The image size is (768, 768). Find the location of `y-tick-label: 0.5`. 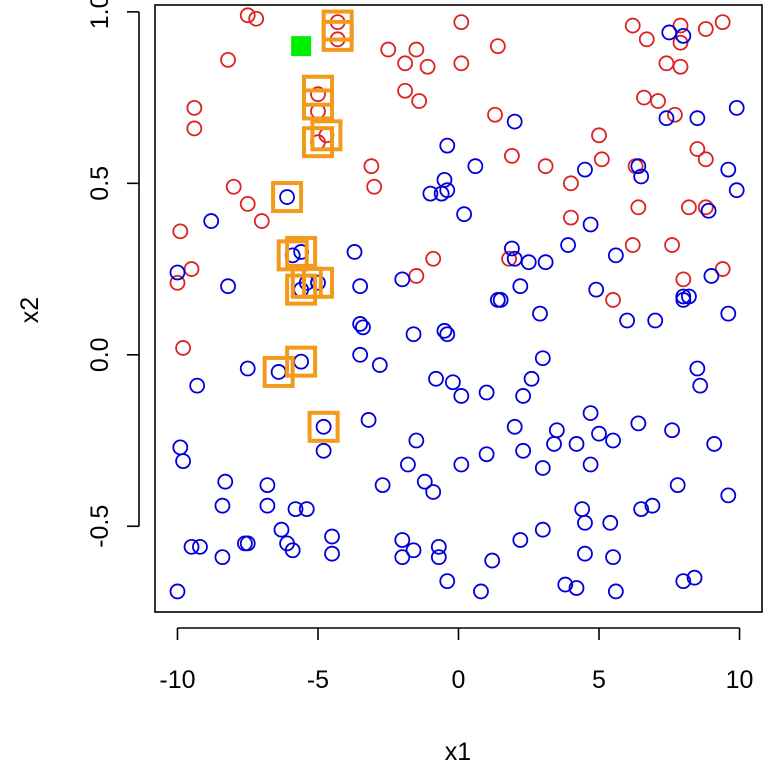

y-tick-label: 0.5 is located at coordinates (100, 183).